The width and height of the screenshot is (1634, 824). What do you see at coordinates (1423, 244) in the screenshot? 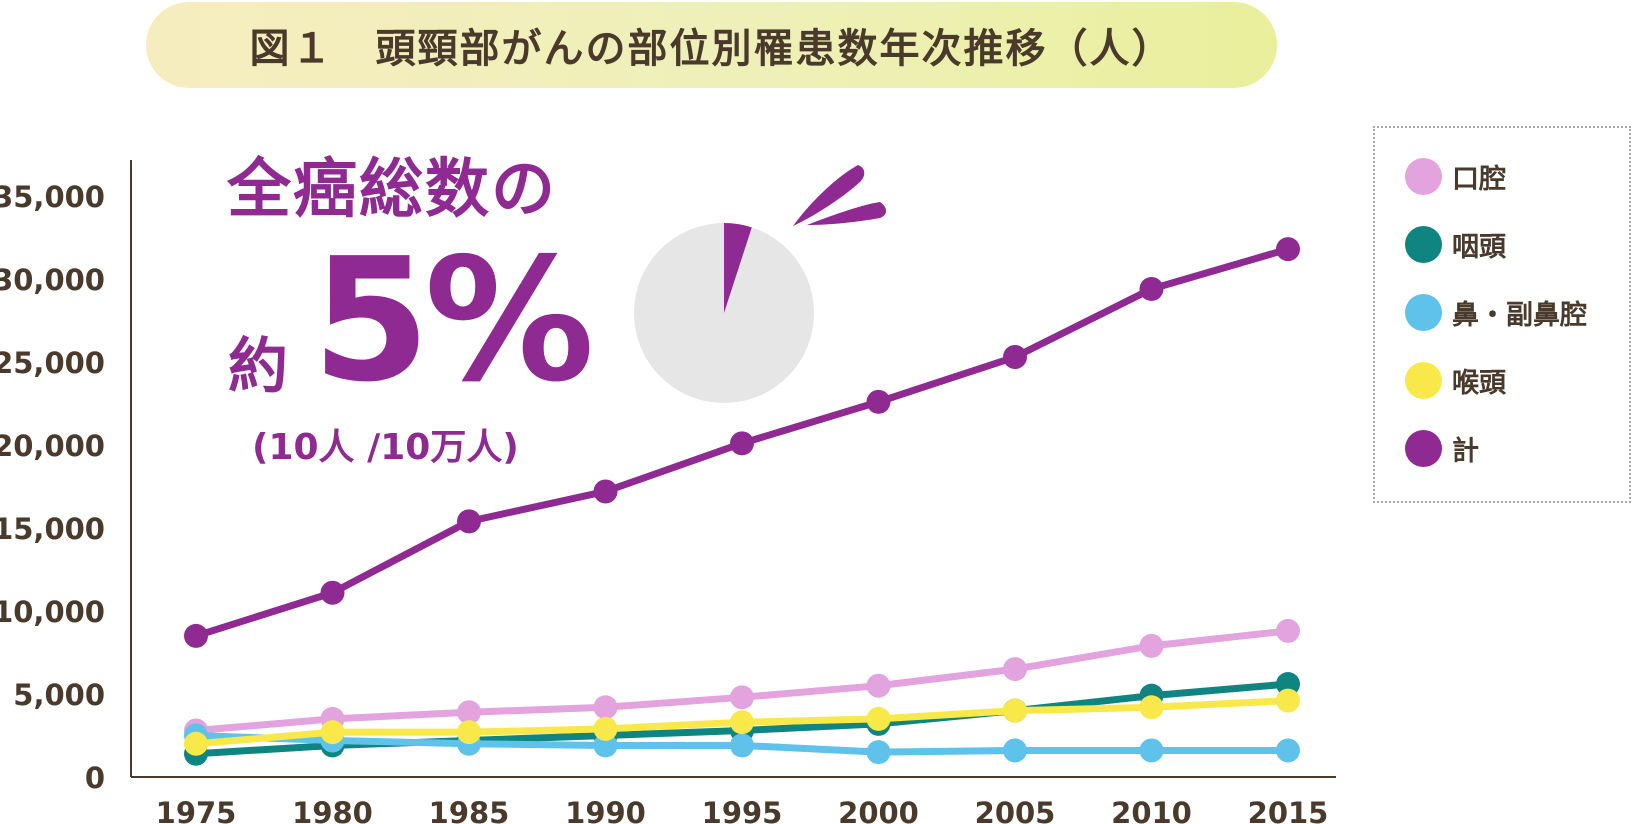
I see `legend-swatch-pharynx` at bounding box center [1423, 244].